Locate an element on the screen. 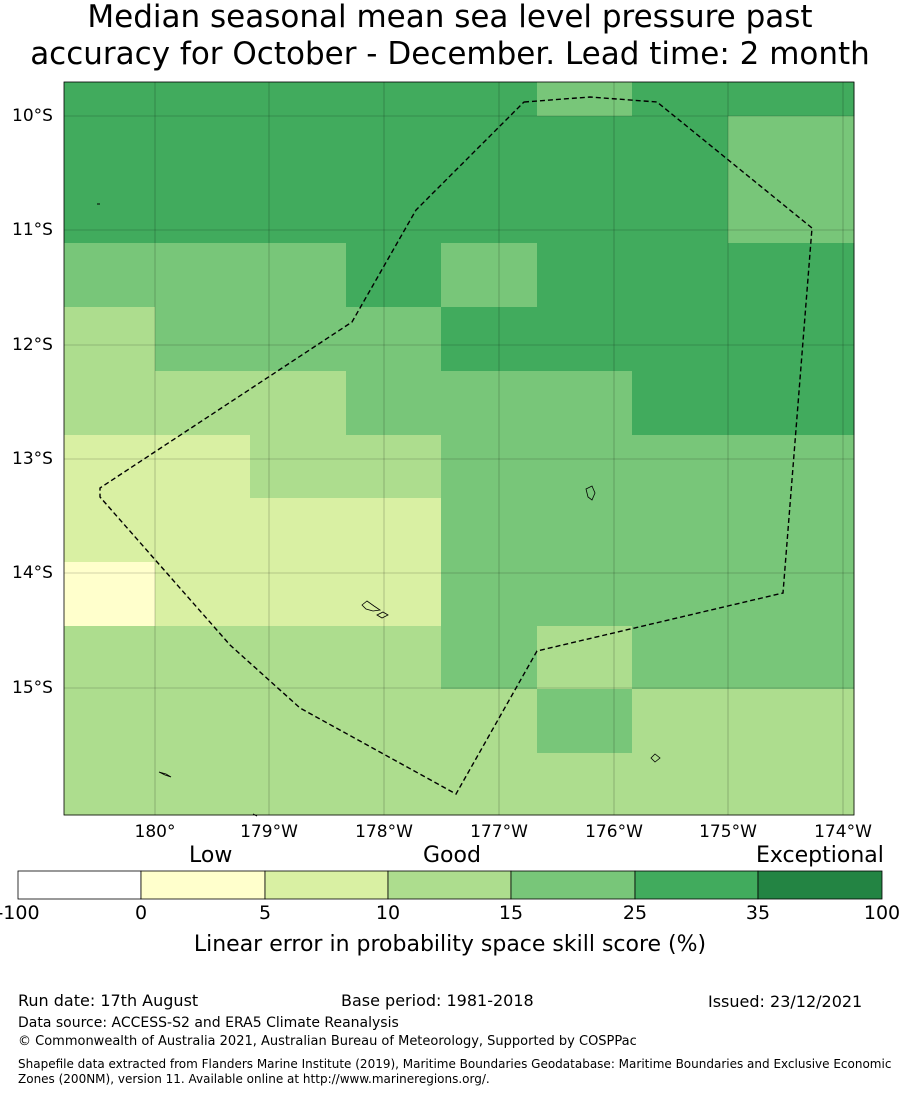  colorbar-tick-label: 100 is located at coordinates (881, 913).